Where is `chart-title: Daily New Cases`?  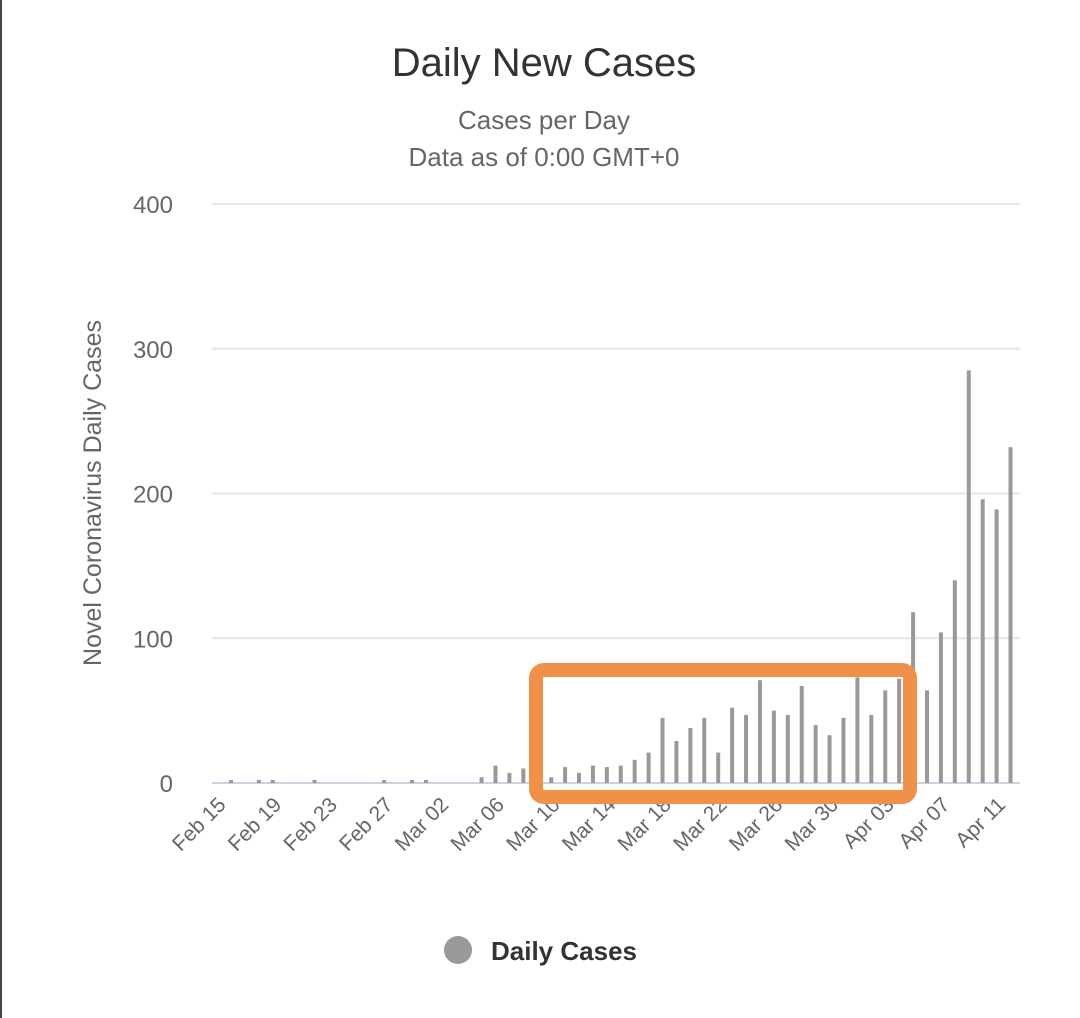
chart-title: Daily New Cases is located at coordinates (544, 63).